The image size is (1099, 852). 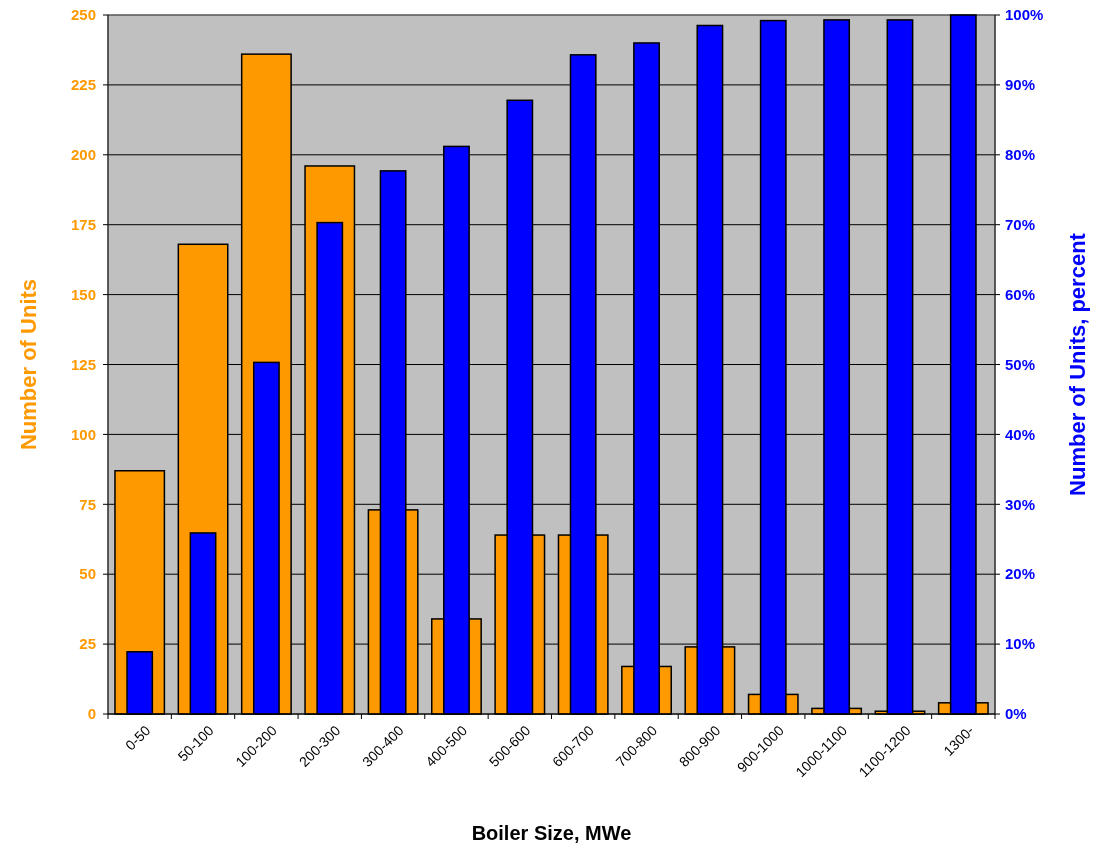 I want to click on y-axis-title: Number of Units, so click(x=28, y=364).